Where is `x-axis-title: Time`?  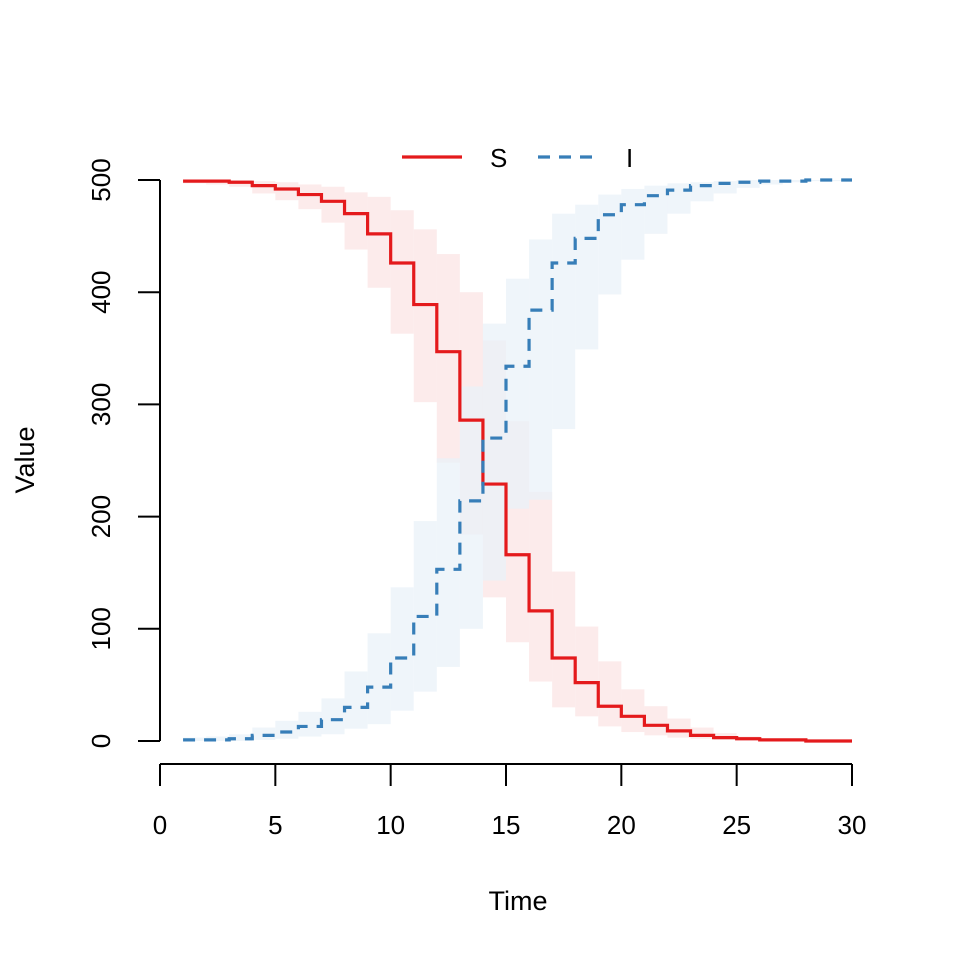
x-axis-title: Time is located at coordinates (518, 901).